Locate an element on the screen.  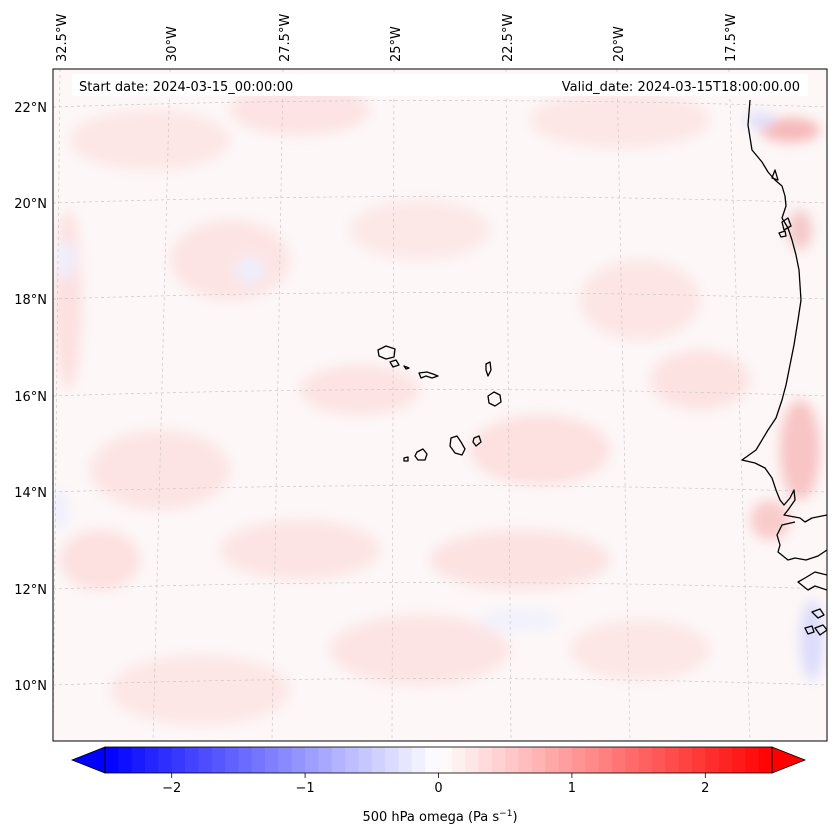
lat-label-16: 16°N is located at coordinates (30, 397).